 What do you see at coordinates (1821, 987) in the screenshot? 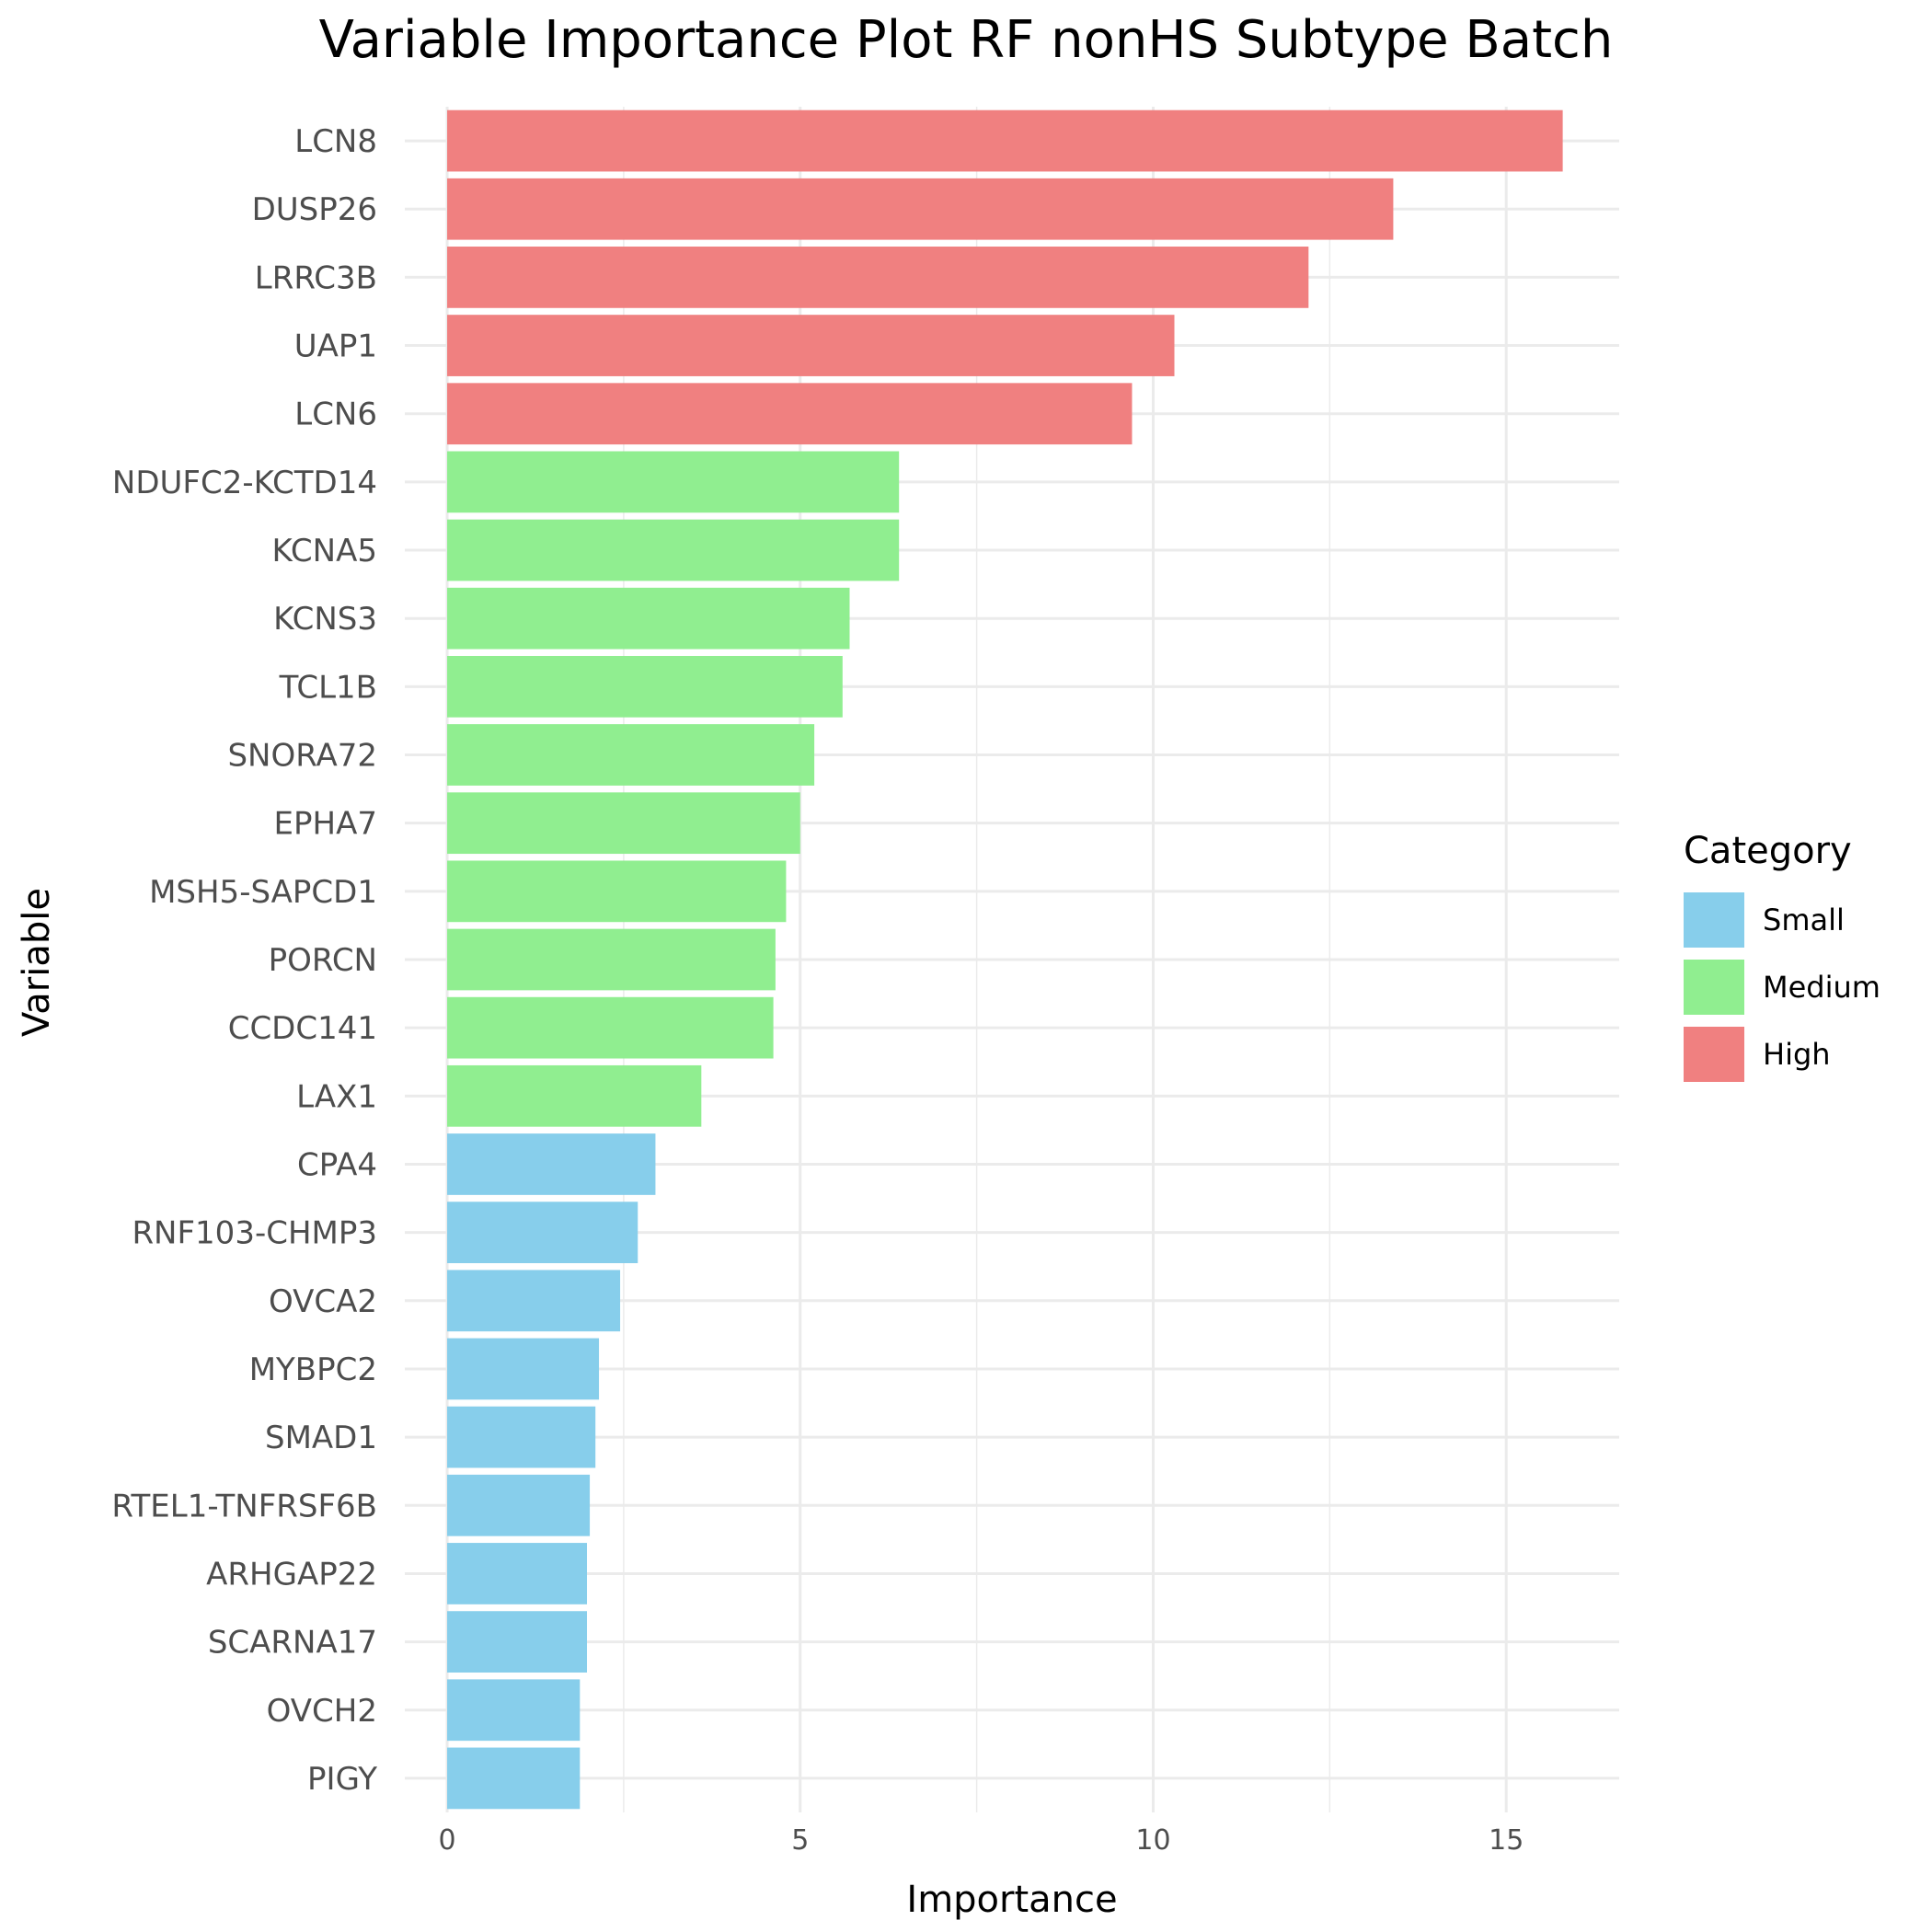
I see `legend-label-medium: Medium` at bounding box center [1821, 987].